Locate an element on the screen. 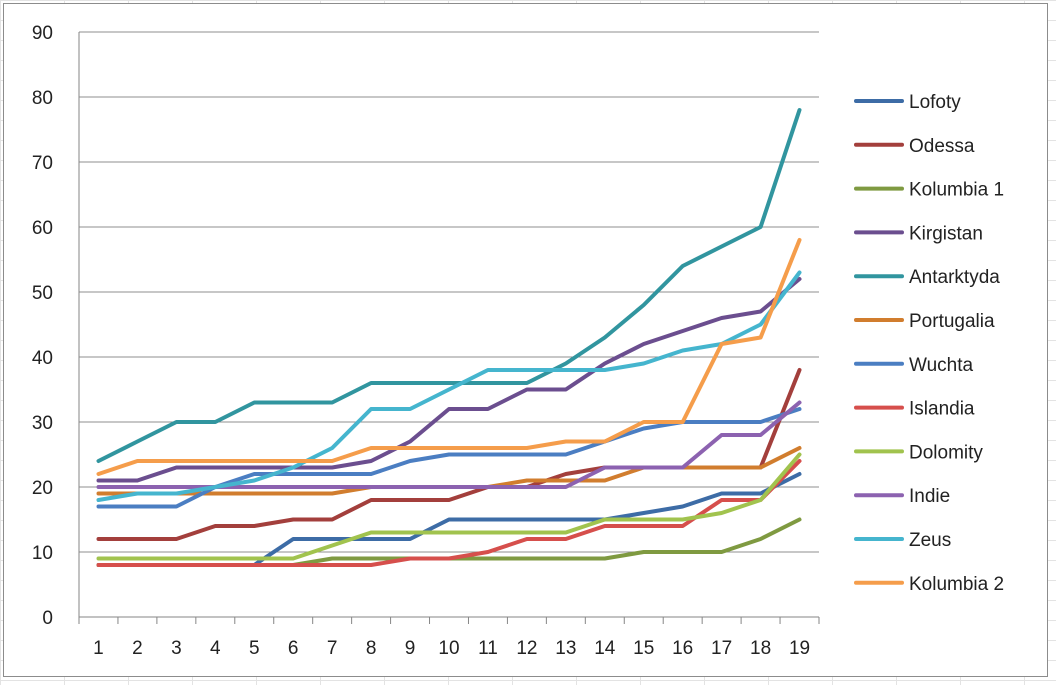  y-tick-label: 80 is located at coordinates (42, 98).